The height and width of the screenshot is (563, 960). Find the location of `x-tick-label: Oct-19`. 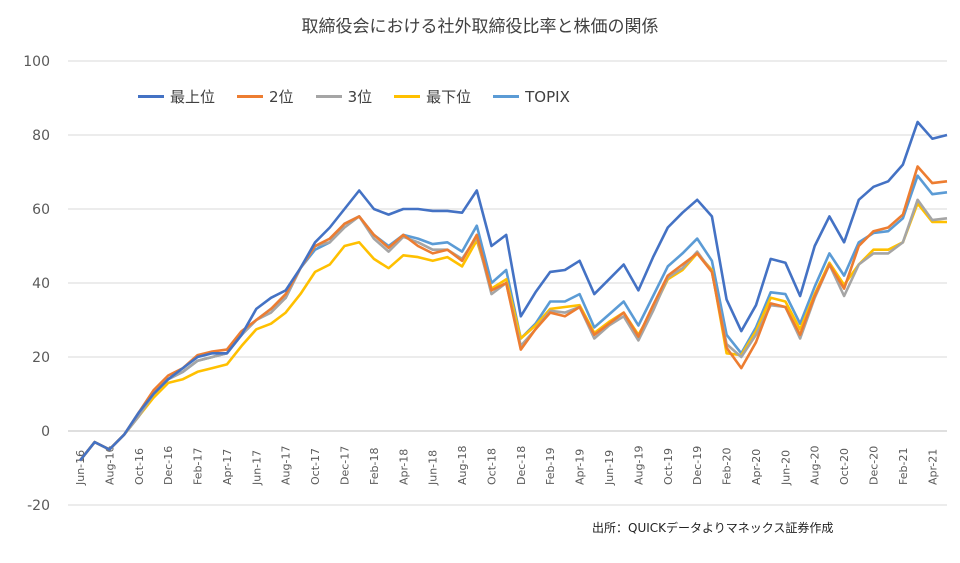

x-tick-label: Oct-19 is located at coordinates (668, 466).